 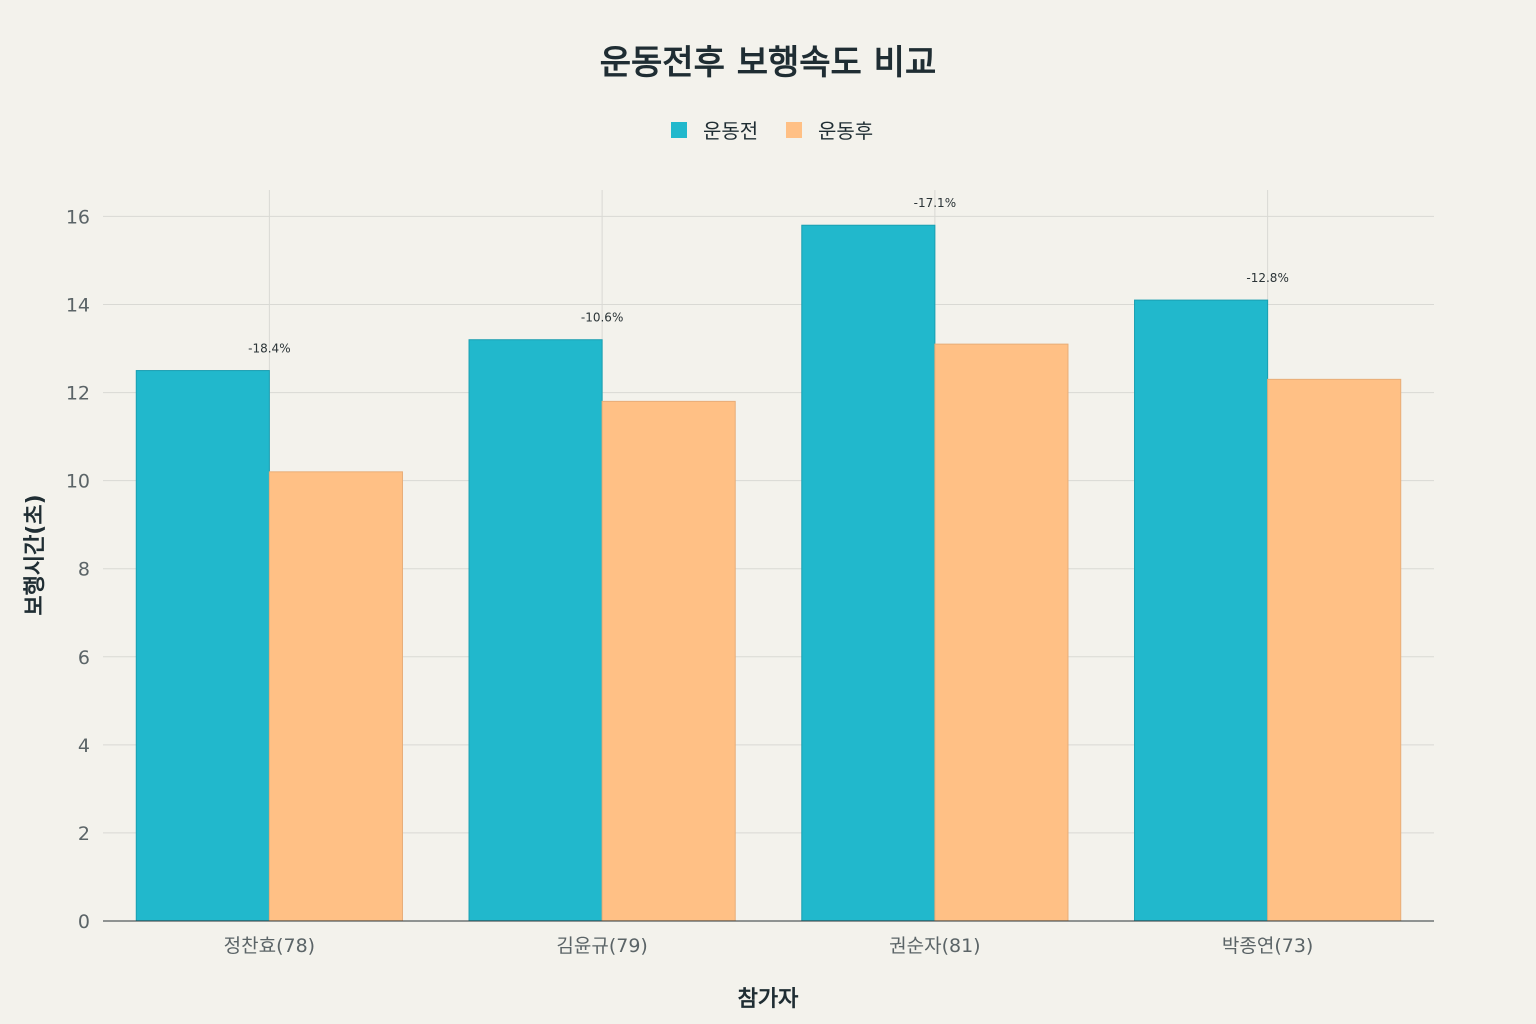 I want to click on change-annotation: -12.8%, so click(x=1267, y=278).